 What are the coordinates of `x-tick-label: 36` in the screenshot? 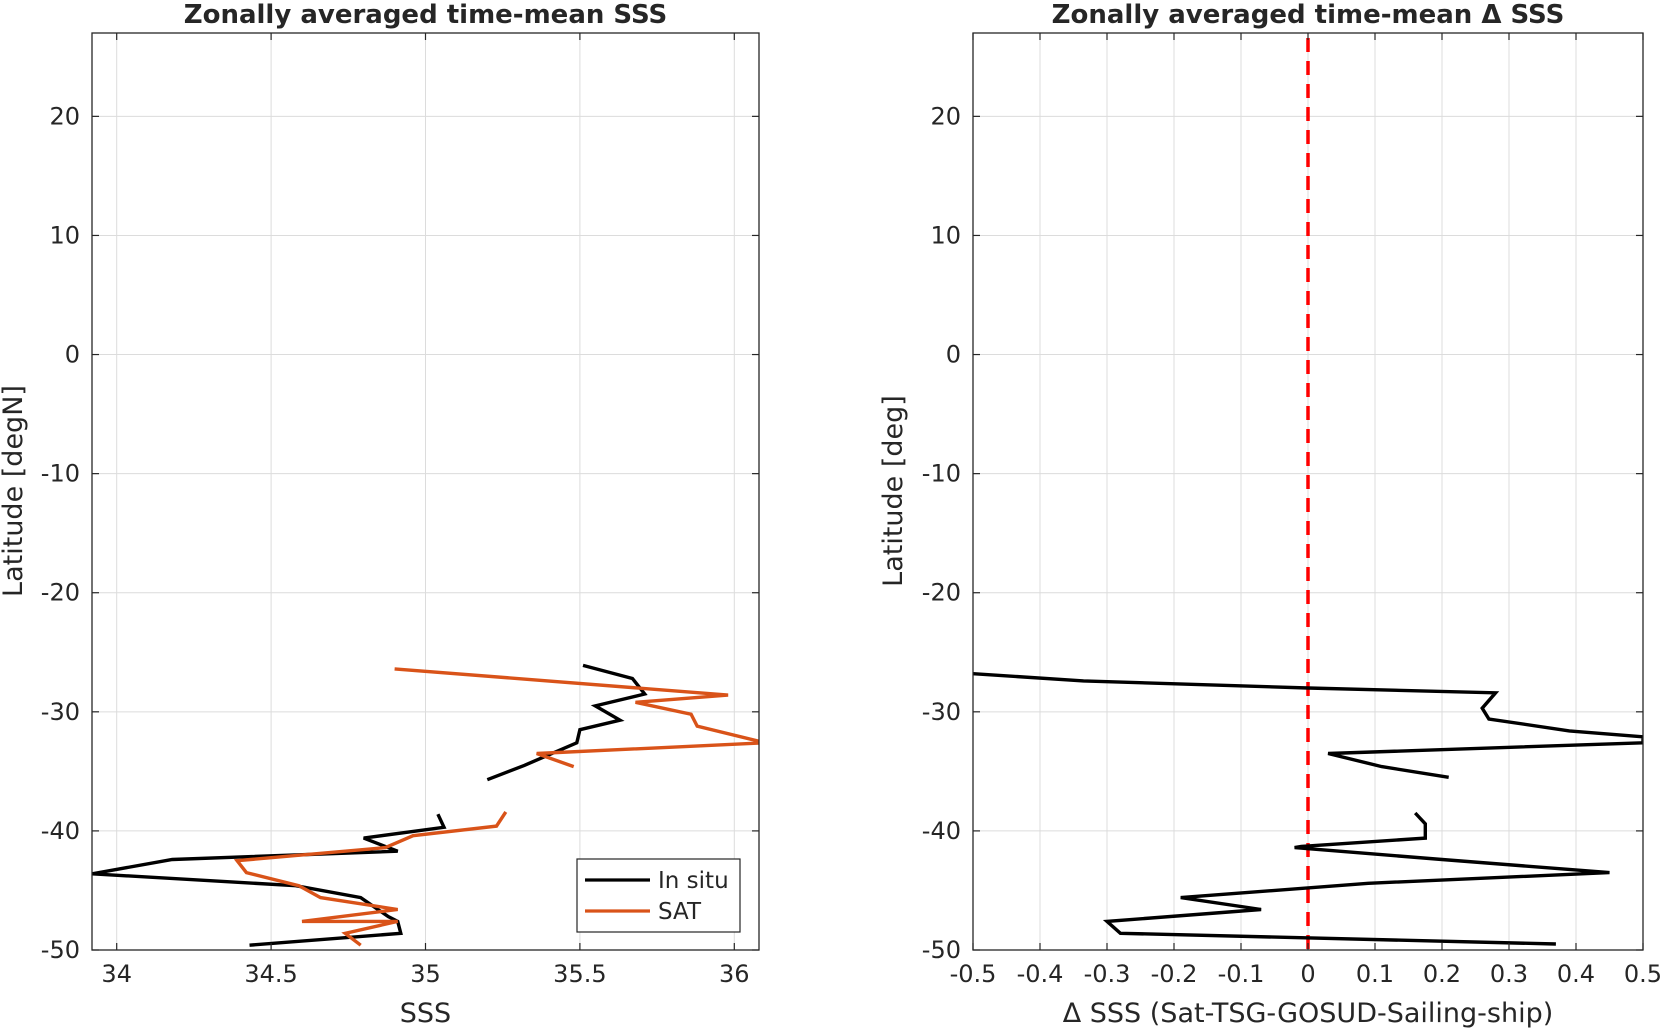 It's located at (734, 974).